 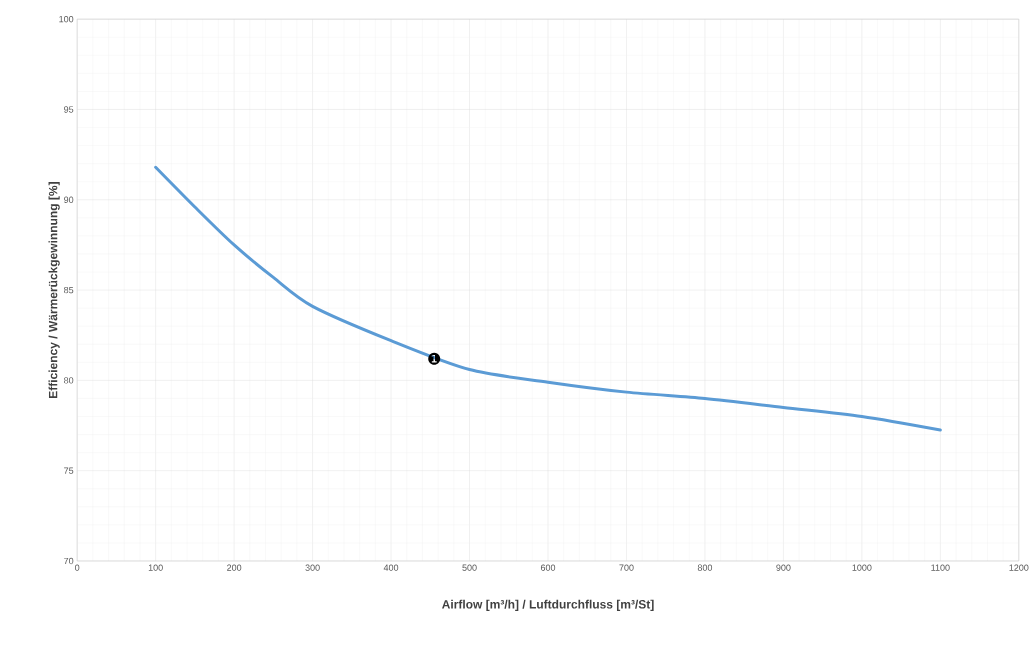 I want to click on y-axis-title: Efficiency / Wärmerückgewinnung [%], so click(x=54, y=290).